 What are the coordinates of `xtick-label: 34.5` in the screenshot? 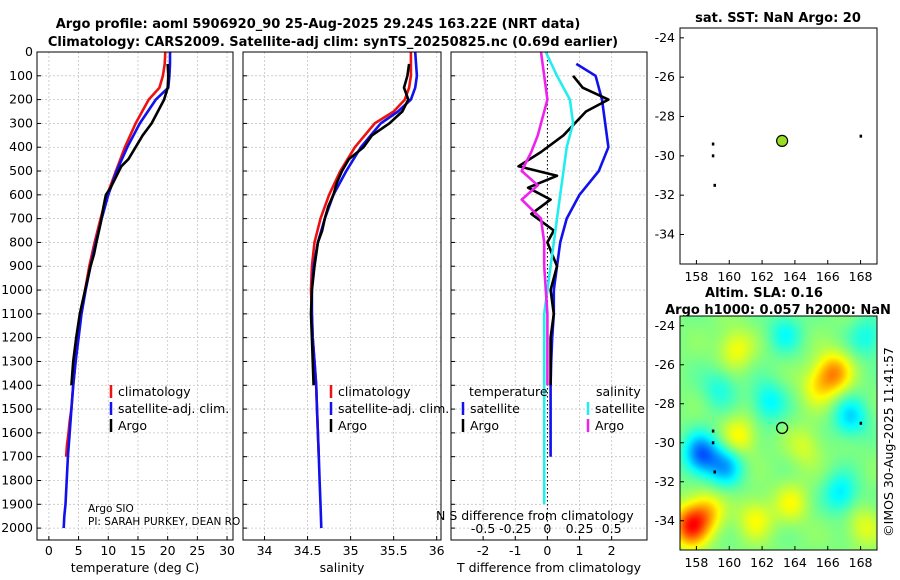 It's located at (308, 550).